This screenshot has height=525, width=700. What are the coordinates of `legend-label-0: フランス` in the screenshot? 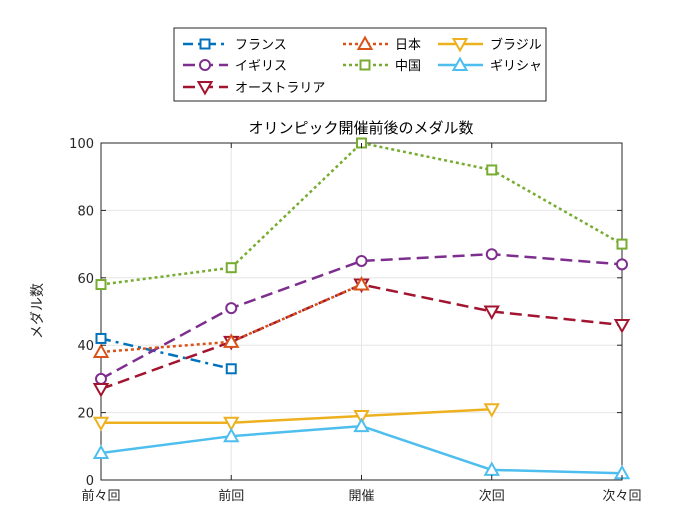 It's located at (261, 45).